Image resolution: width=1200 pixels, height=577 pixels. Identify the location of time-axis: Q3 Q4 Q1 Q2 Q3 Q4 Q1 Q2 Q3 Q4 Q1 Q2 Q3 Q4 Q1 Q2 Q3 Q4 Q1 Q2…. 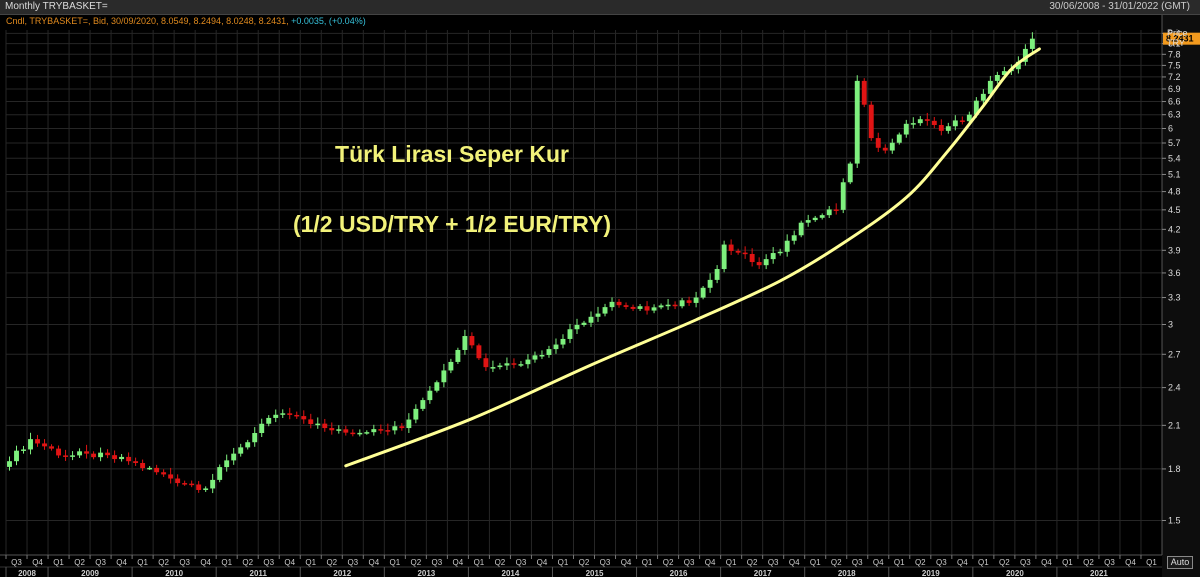
(581, 565).